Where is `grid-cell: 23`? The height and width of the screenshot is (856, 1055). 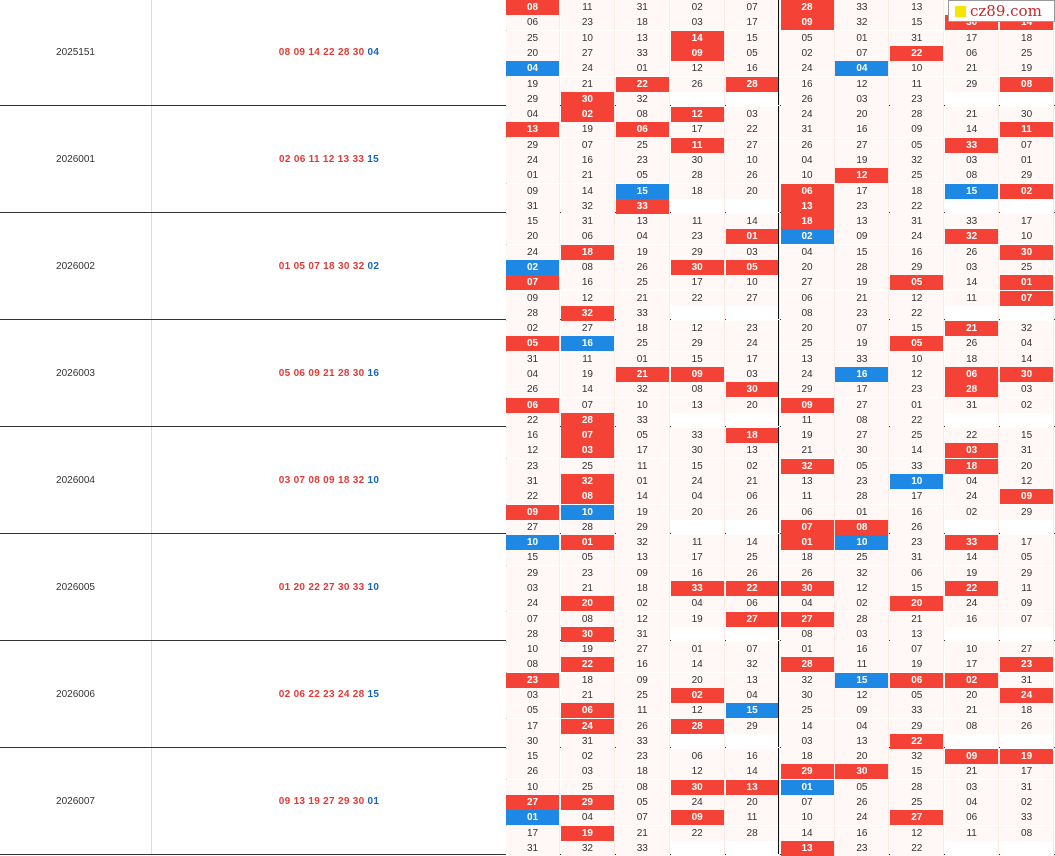 grid-cell: 23 is located at coordinates (862, 206).